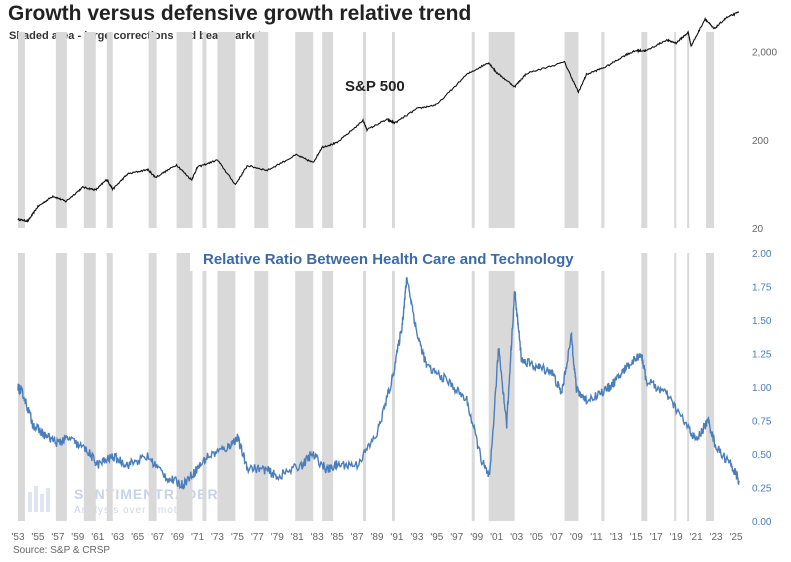 This screenshot has width=791, height=562. What do you see at coordinates (177, 537) in the screenshot?
I see `x-tick-label: '69` at bounding box center [177, 537].